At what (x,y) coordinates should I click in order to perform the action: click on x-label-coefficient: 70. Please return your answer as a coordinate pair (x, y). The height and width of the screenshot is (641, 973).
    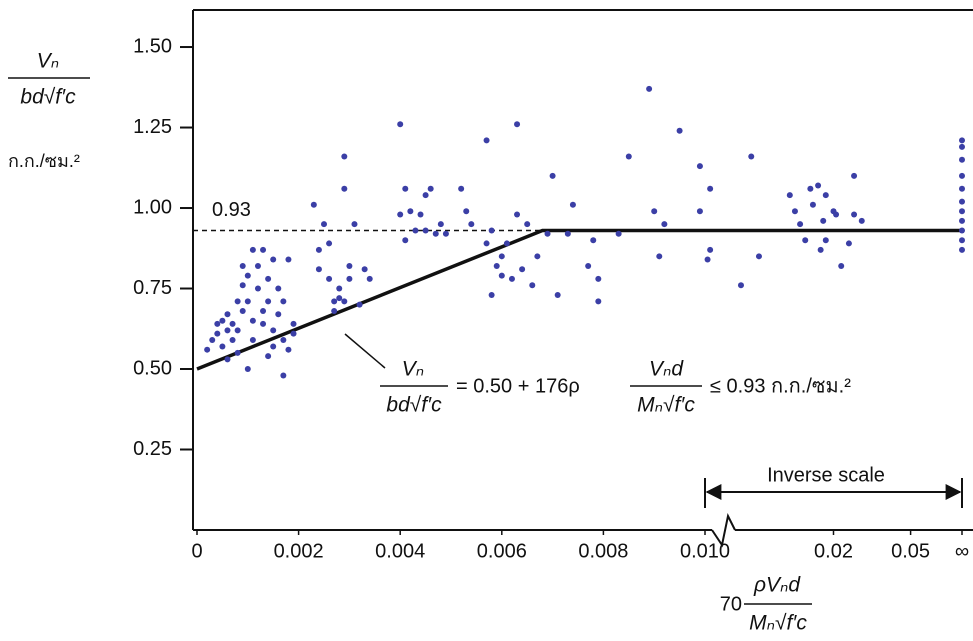
    Looking at the image, I should click on (731, 604).